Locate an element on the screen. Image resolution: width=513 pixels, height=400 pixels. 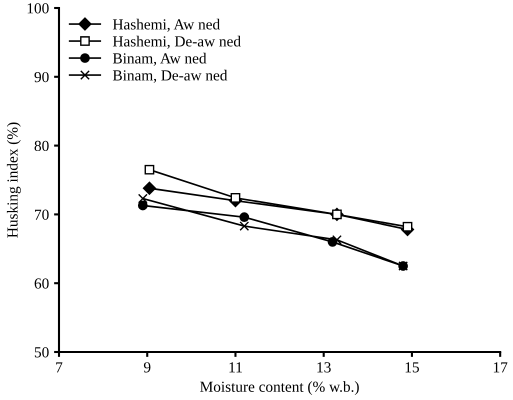
x-tick-label: 15 is located at coordinates (412, 367).